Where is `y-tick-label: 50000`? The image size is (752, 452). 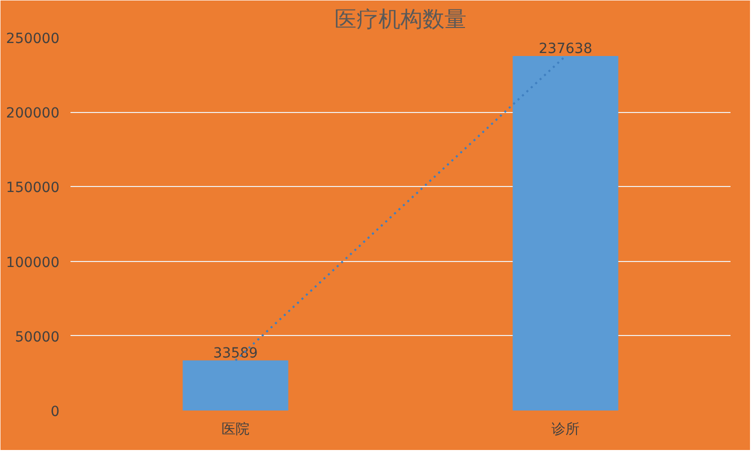
y-tick-label: 50000 is located at coordinates (37, 337).